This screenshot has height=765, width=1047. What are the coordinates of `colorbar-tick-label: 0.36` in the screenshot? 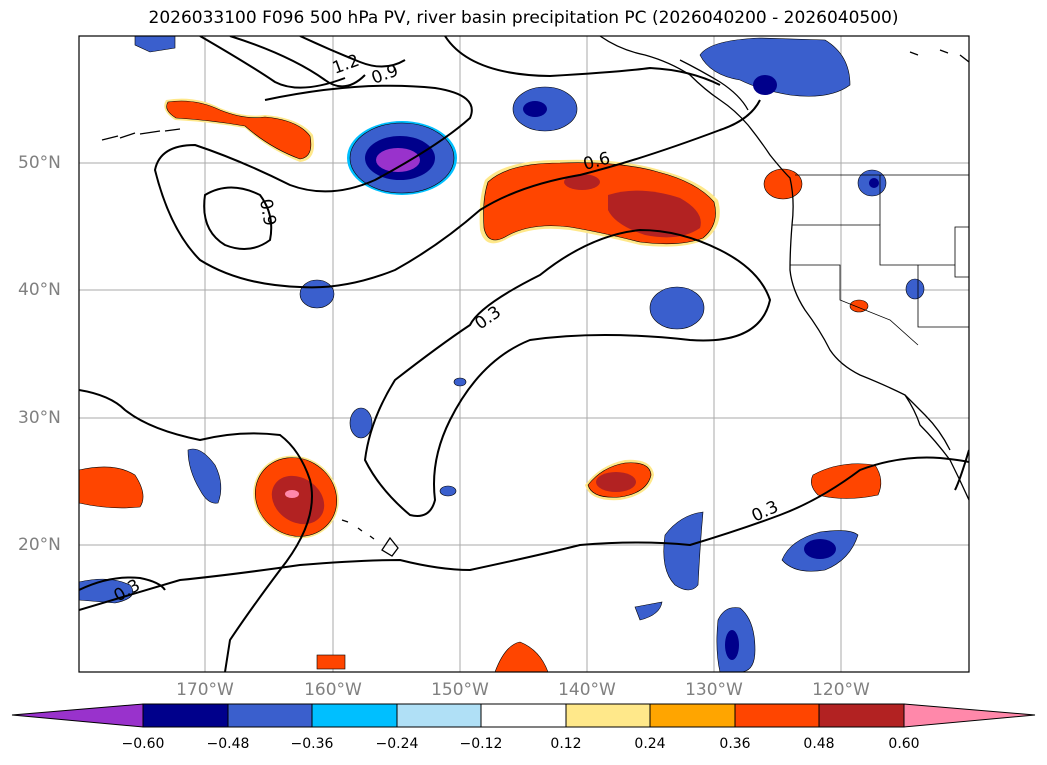 It's located at (735, 744).